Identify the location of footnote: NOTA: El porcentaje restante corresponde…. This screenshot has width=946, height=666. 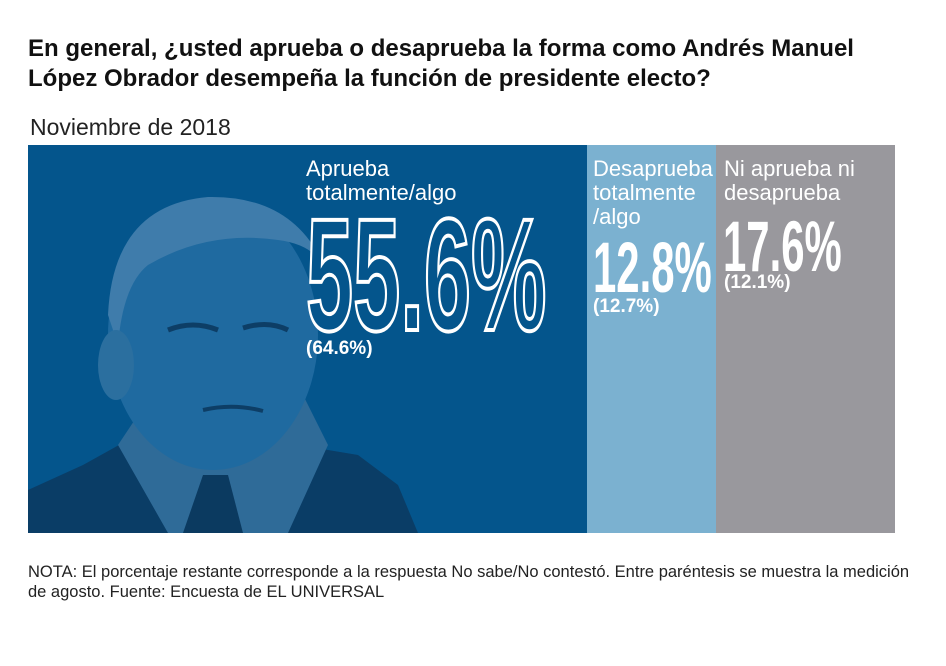
(469, 582).